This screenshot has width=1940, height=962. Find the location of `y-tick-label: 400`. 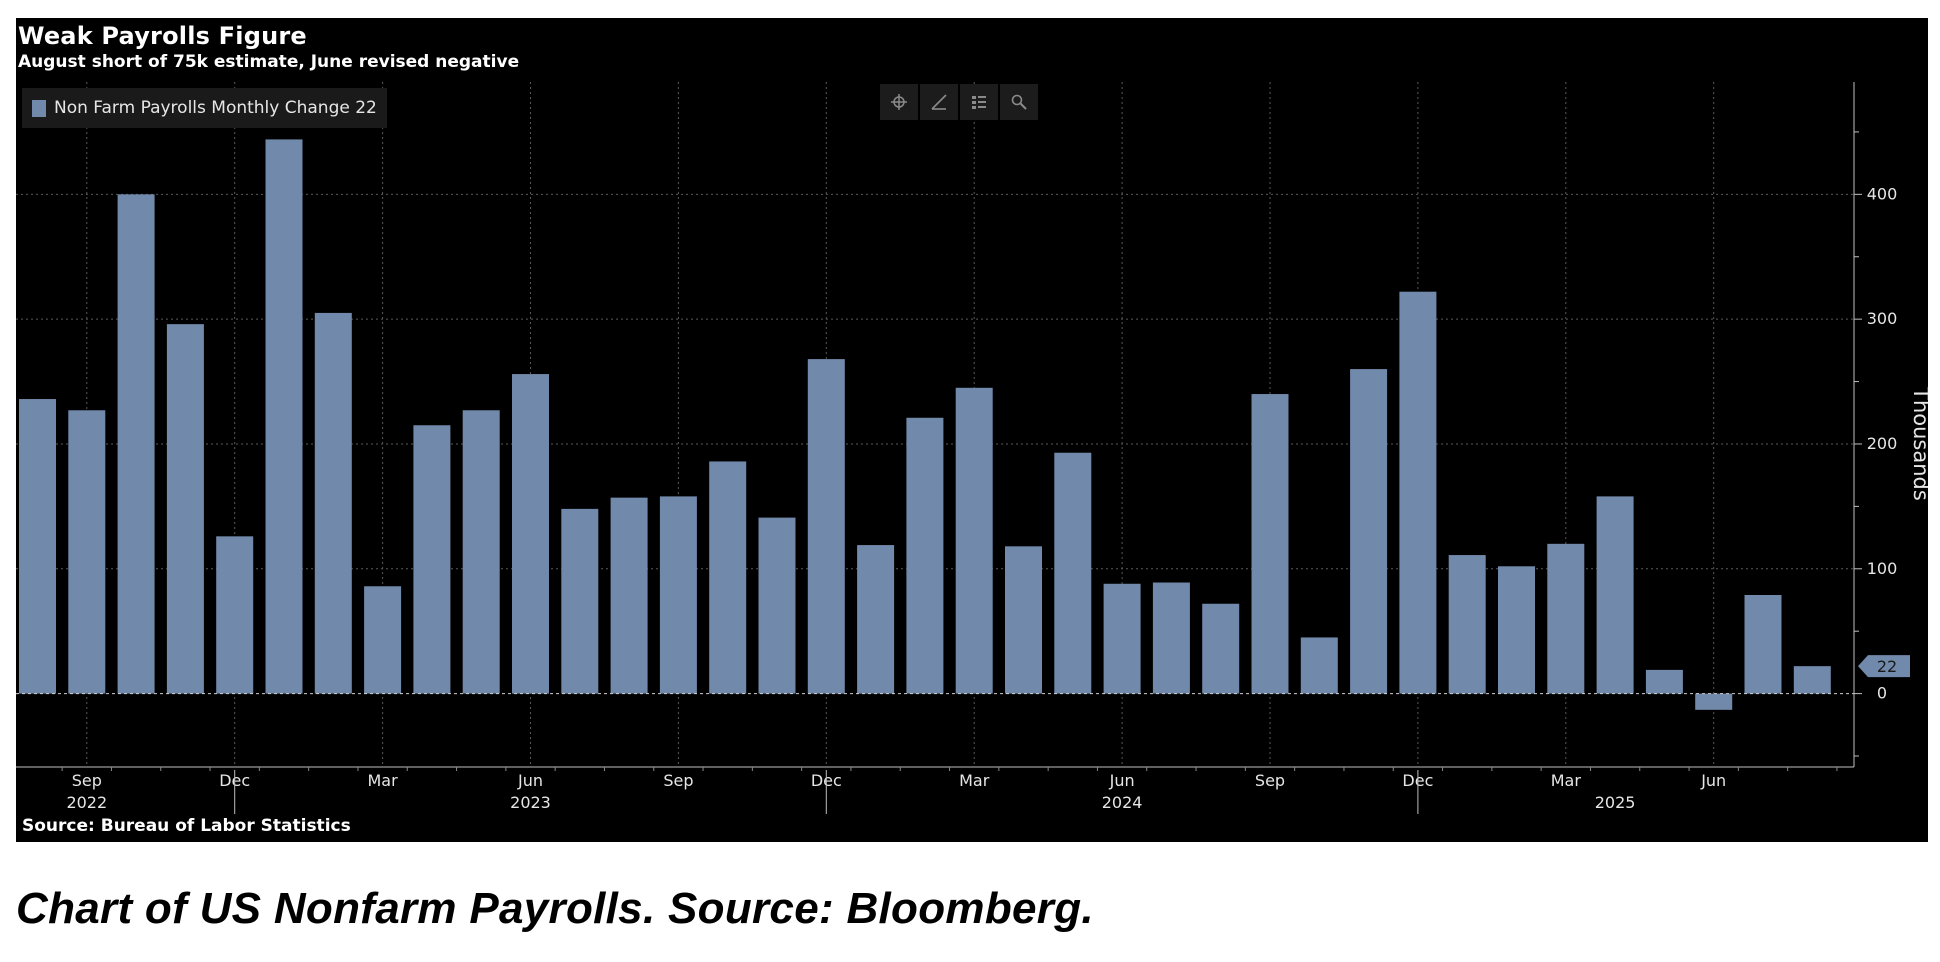

y-tick-label: 400 is located at coordinates (1882, 193).